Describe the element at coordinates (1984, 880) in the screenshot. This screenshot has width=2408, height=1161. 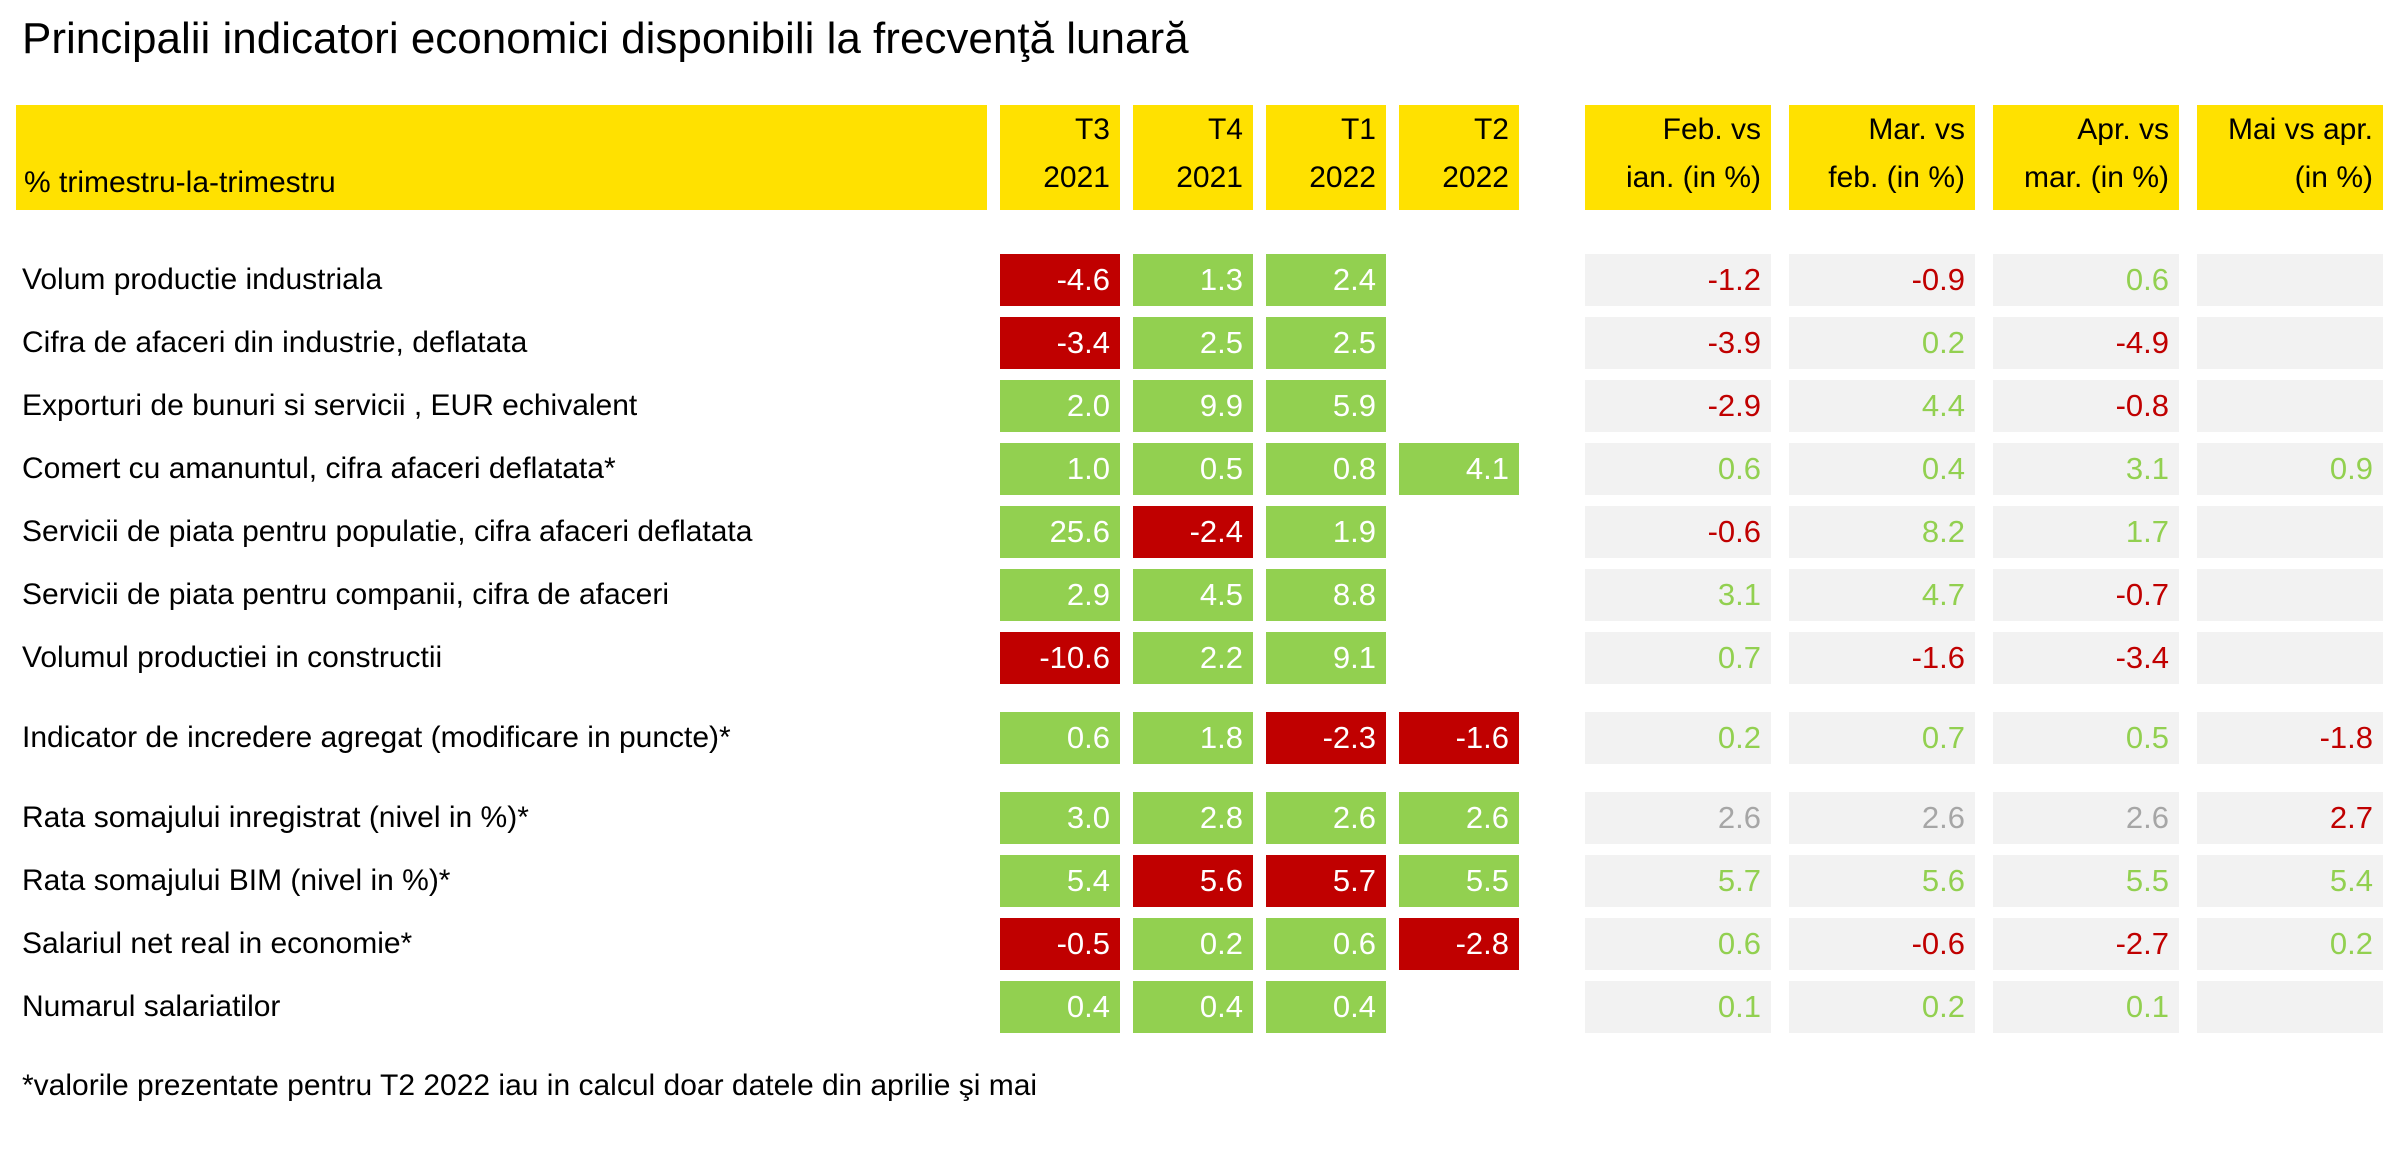
I see `month-cells: 5.7 5.6 5.5 5.4` at that location.